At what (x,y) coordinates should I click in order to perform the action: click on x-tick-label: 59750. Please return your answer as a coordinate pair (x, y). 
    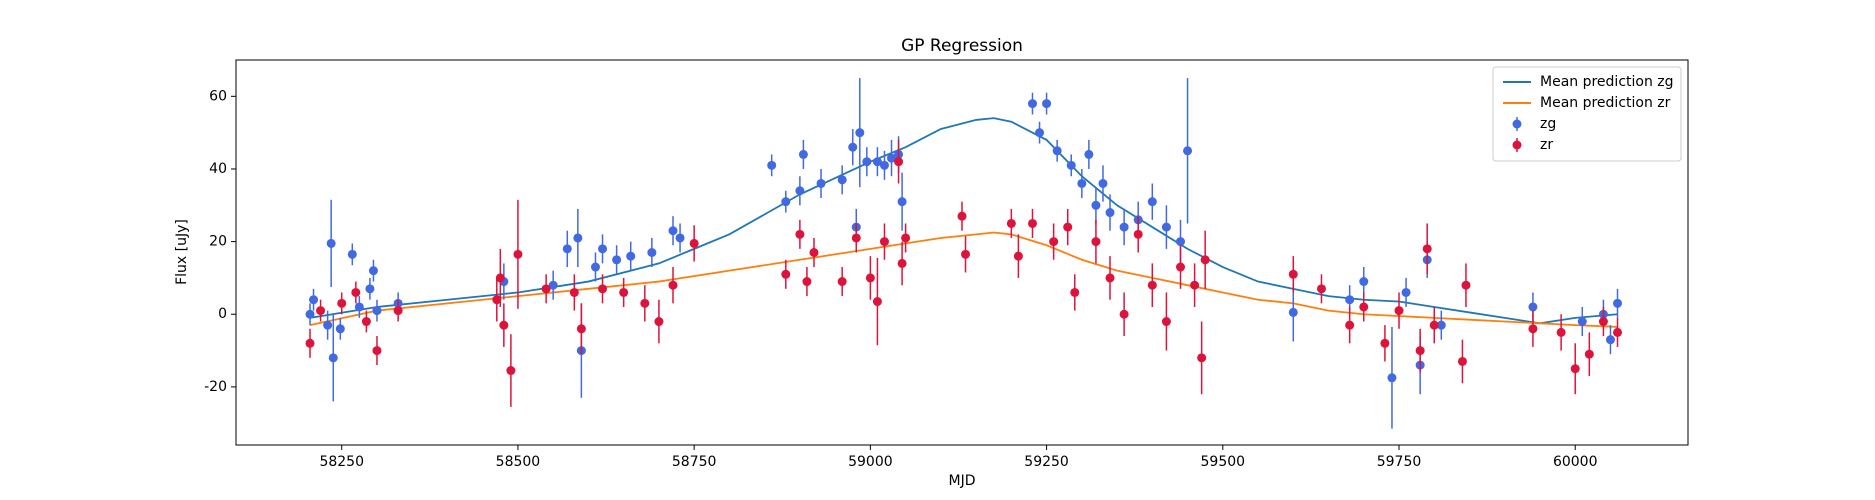
    Looking at the image, I should click on (1399, 462).